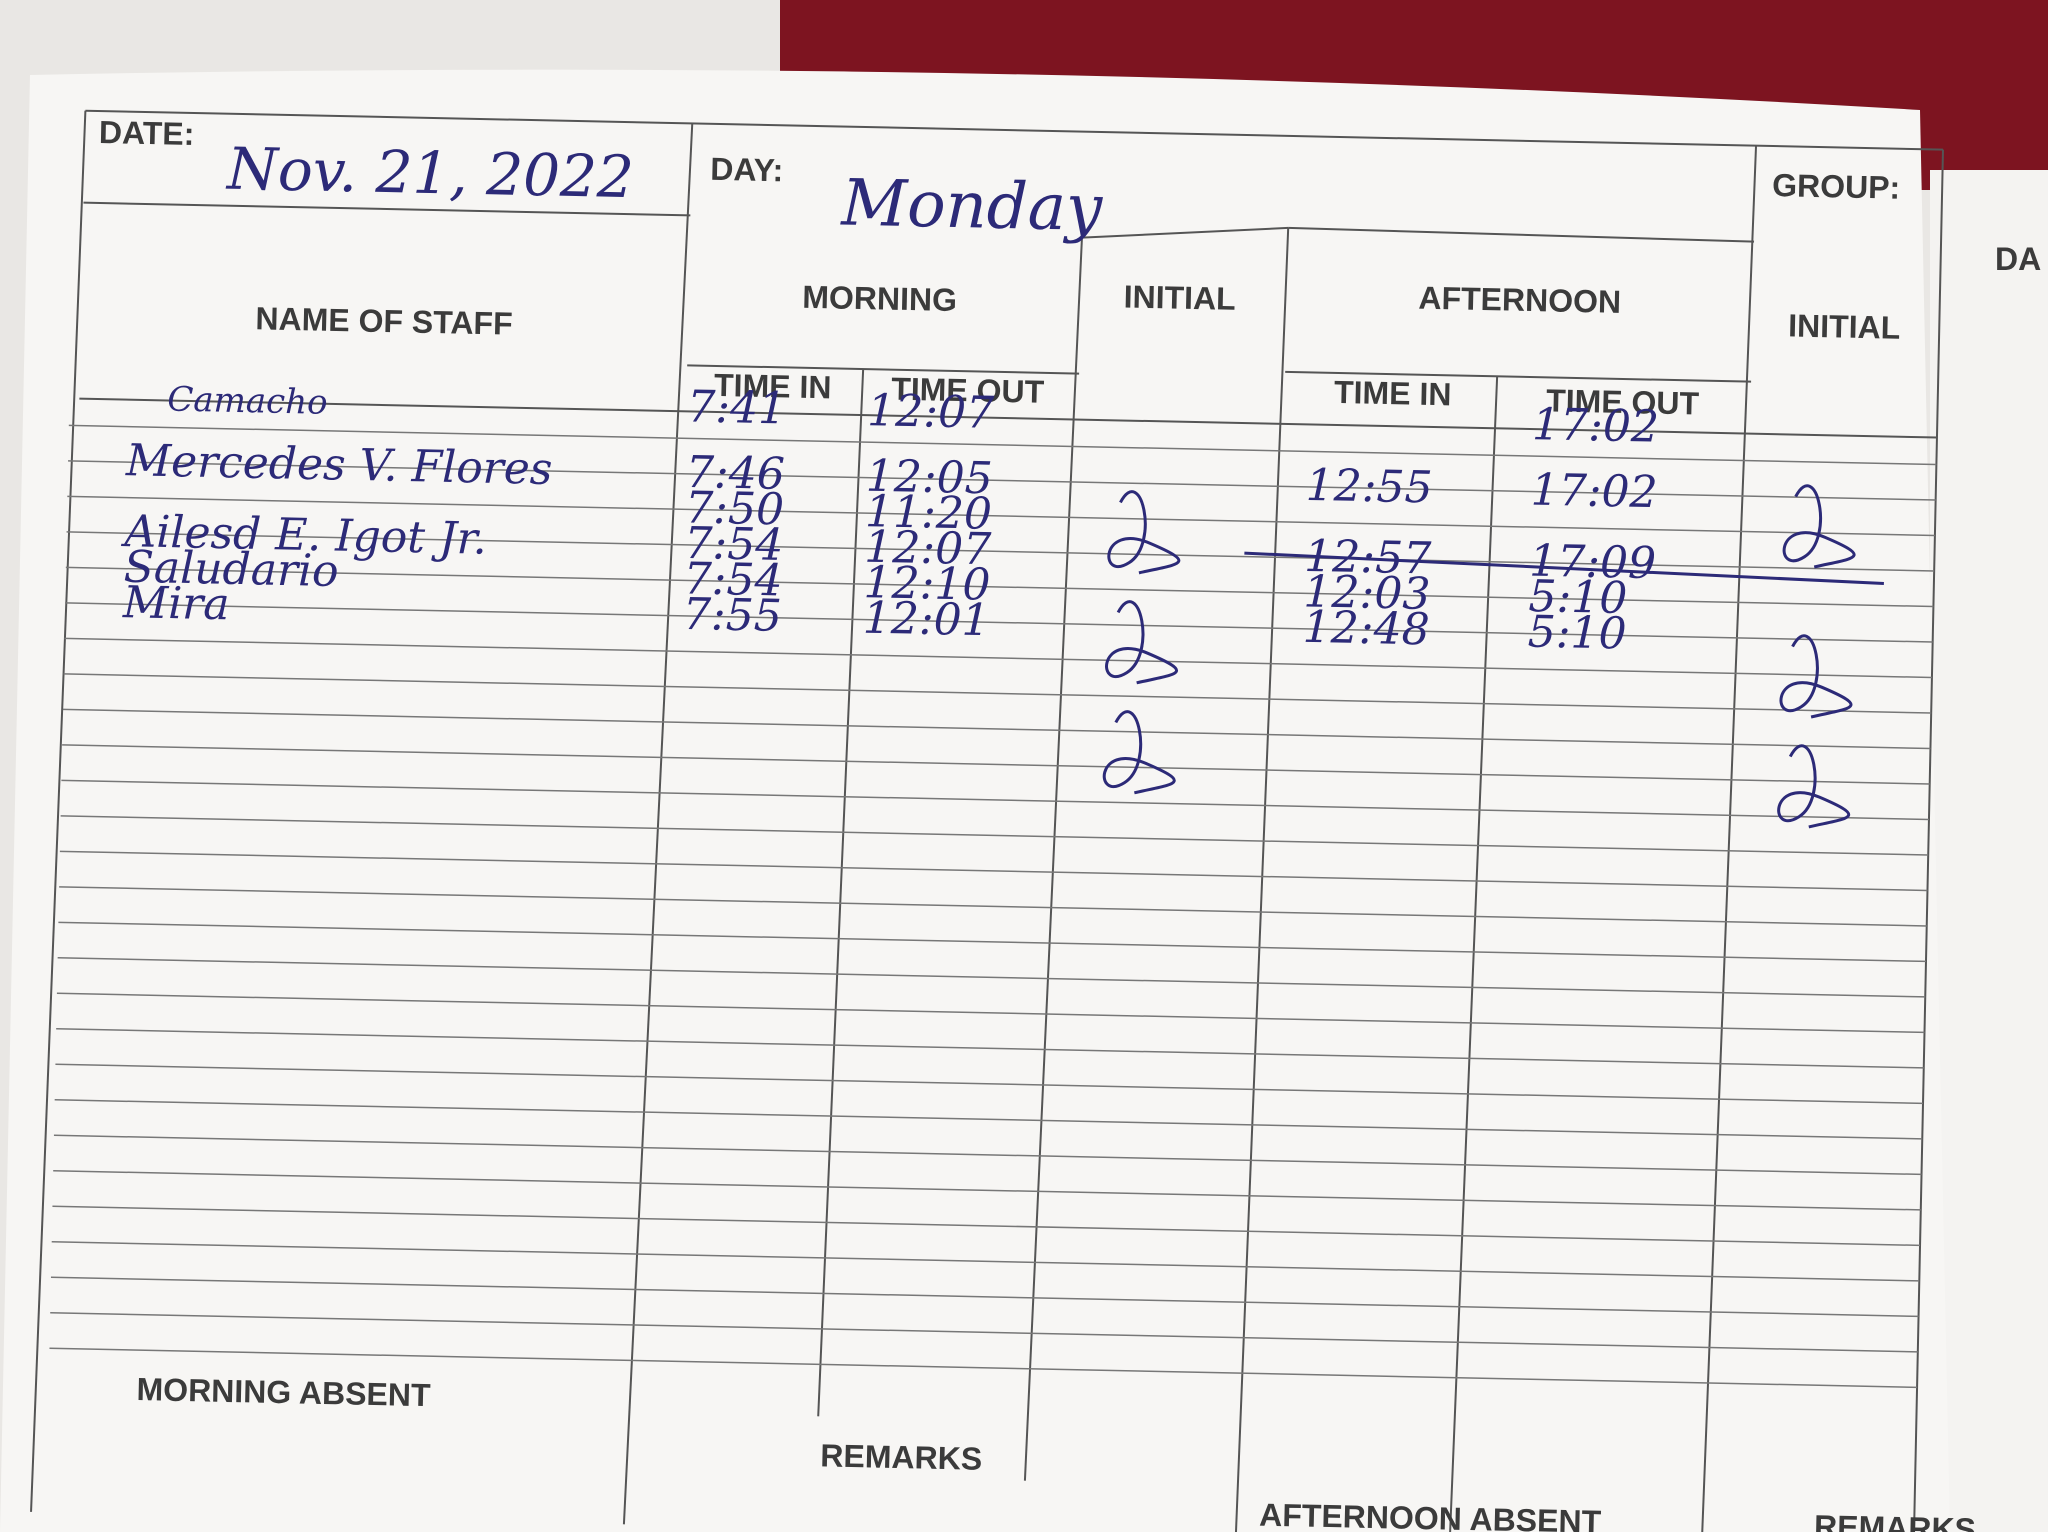  What do you see at coordinates (735, 508) in the screenshot?
I see `time-entry: 7:50` at bounding box center [735, 508].